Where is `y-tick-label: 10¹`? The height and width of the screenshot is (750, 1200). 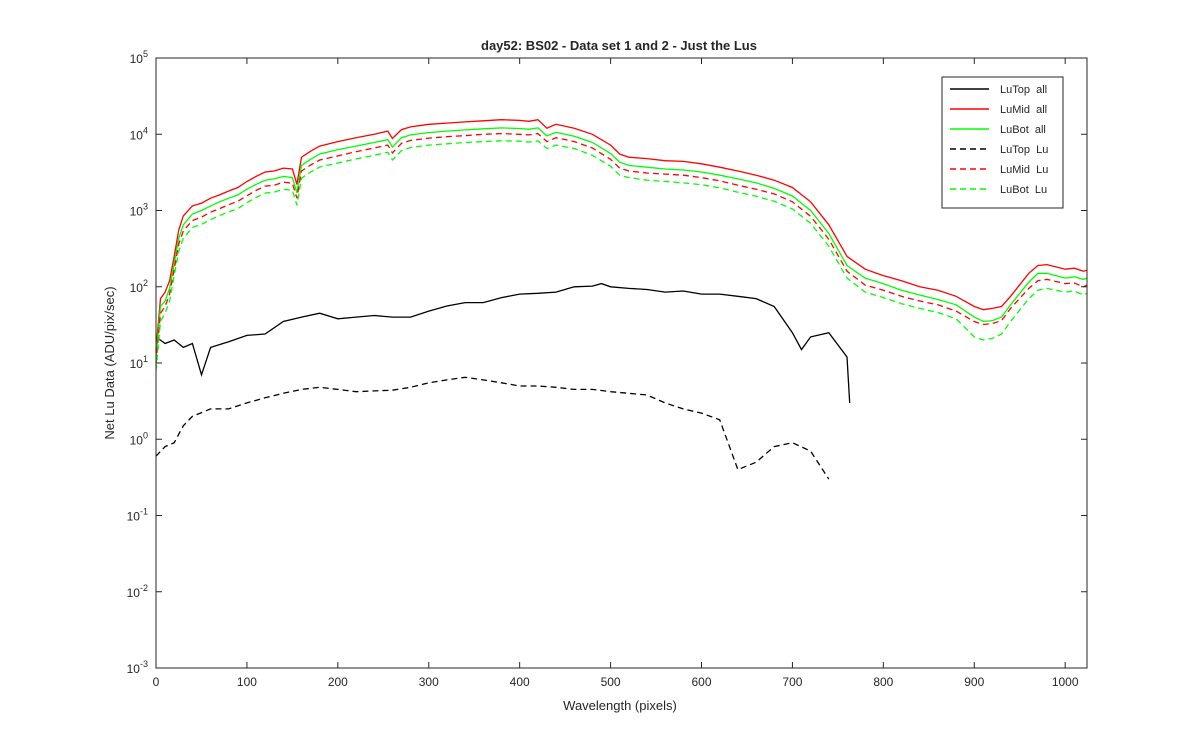
y-tick-label: 10¹ is located at coordinates (139, 362).